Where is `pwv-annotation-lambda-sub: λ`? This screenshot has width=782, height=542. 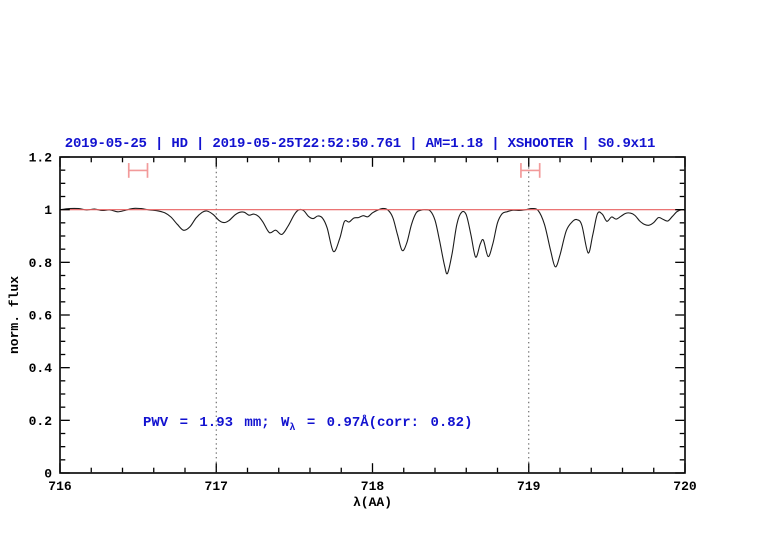
pwv-annotation-lambda-sub: λ is located at coordinates (292, 428).